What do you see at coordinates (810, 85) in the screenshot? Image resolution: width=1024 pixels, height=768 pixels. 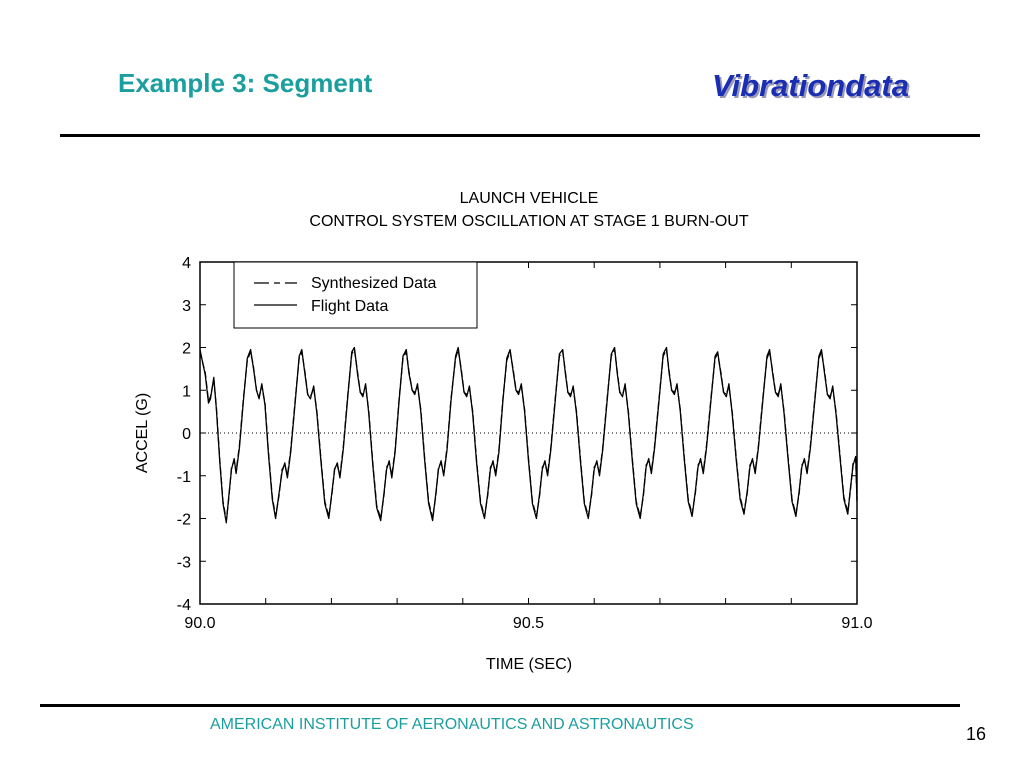 I see `brand-logo: Vibrationdata` at bounding box center [810, 85].